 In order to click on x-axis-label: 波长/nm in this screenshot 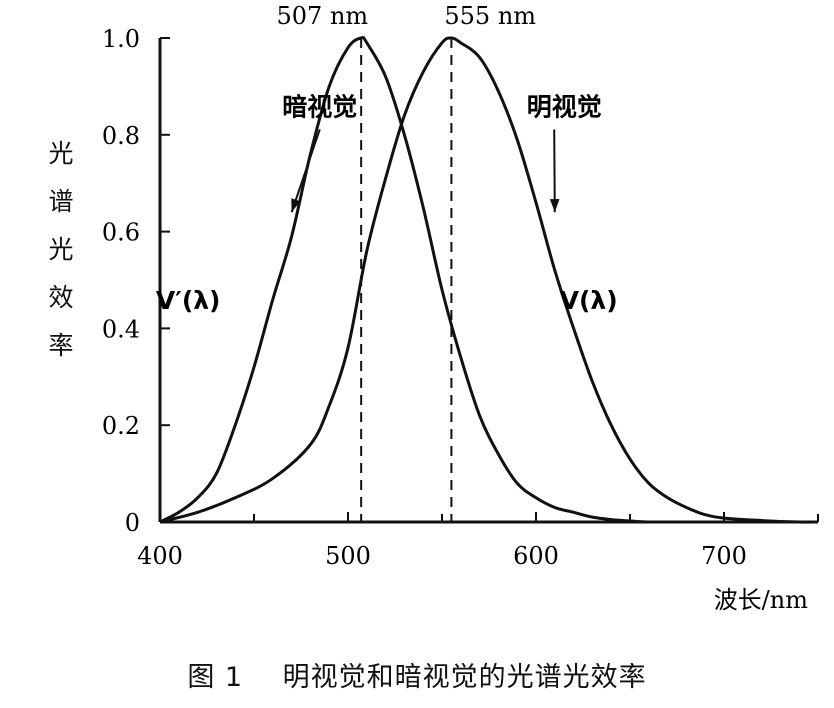, I will do `click(761, 600)`.